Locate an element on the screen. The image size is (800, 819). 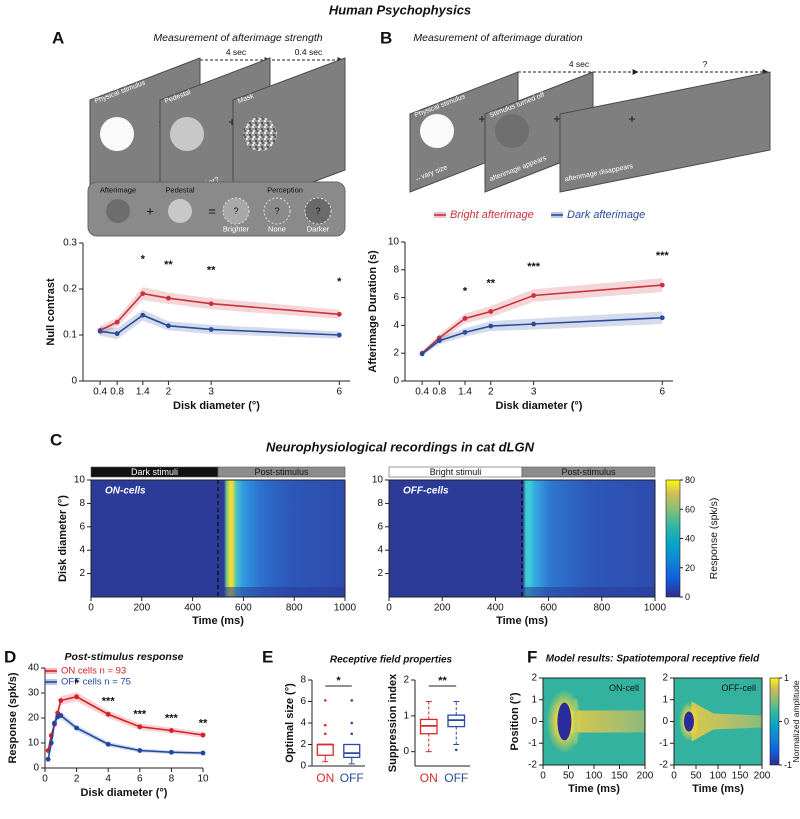
duration-label: 4 sec is located at coordinates (579, 64).